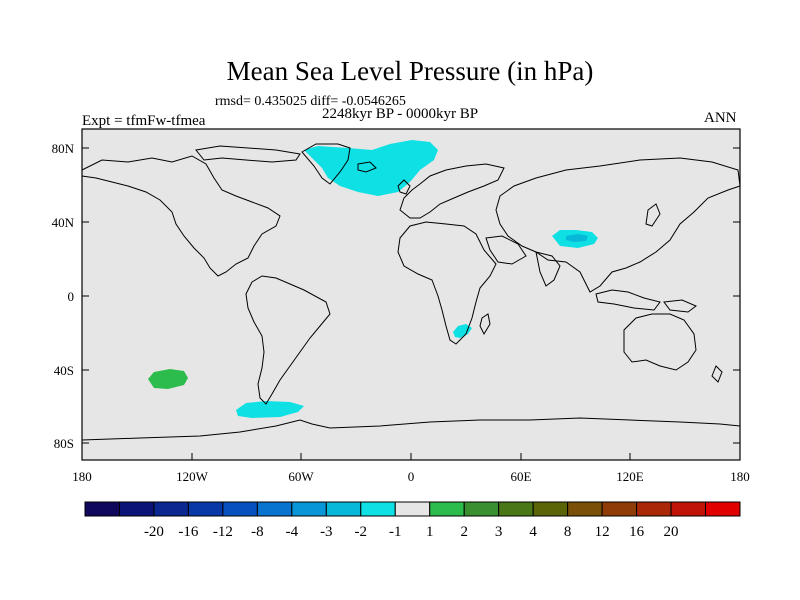 The image size is (800, 600). Describe the element at coordinates (288, 340) in the screenshot. I see `coast-south-america` at that location.